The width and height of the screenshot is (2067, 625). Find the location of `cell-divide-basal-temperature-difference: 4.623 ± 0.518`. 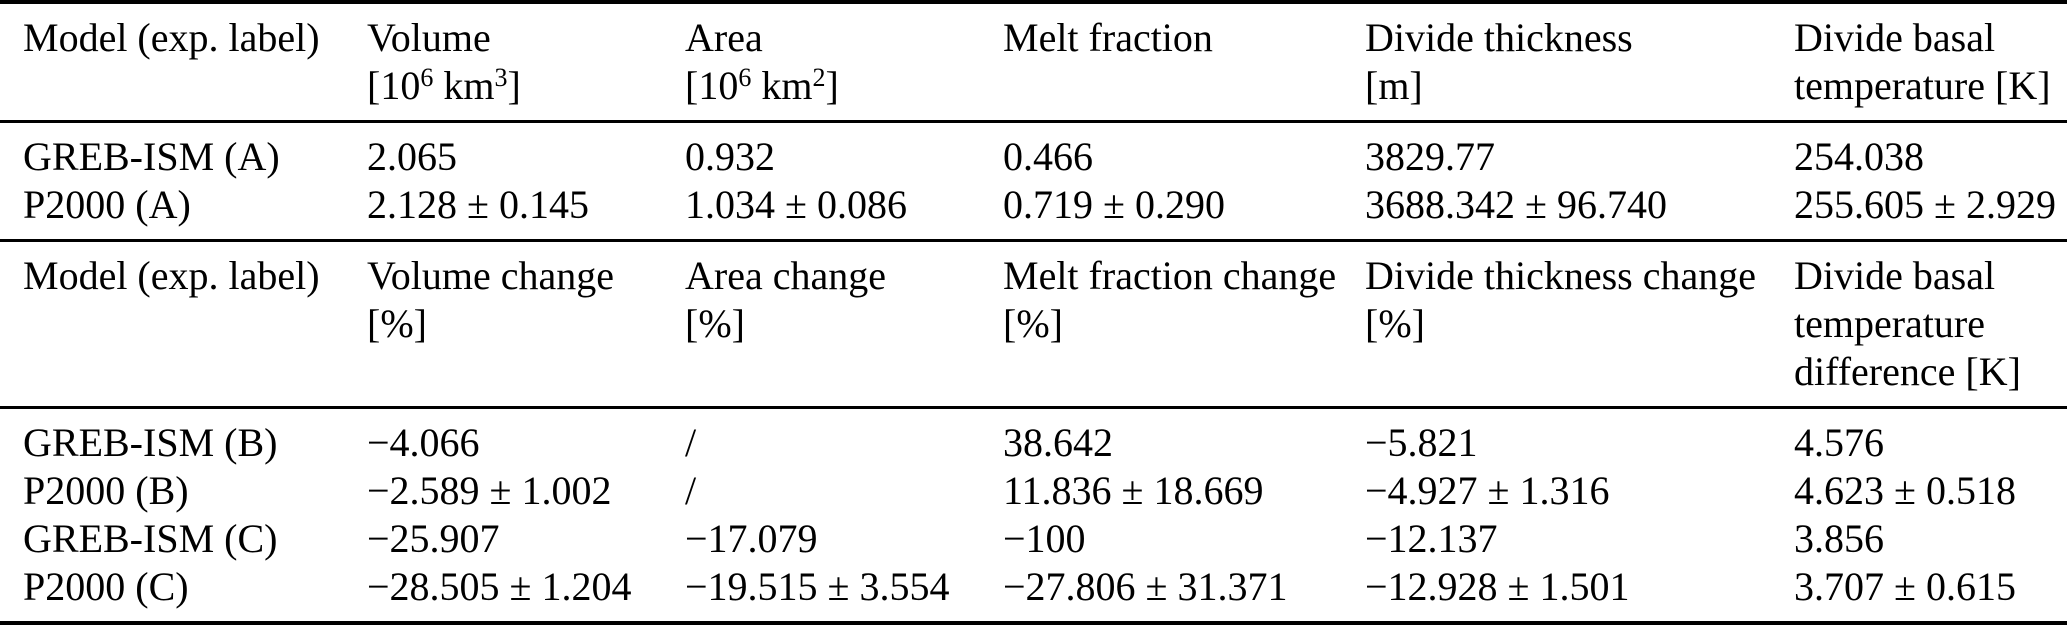

cell-divide-basal-temperature-difference: 4.623 ± 0.518 is located at coordinates (1905, 490).